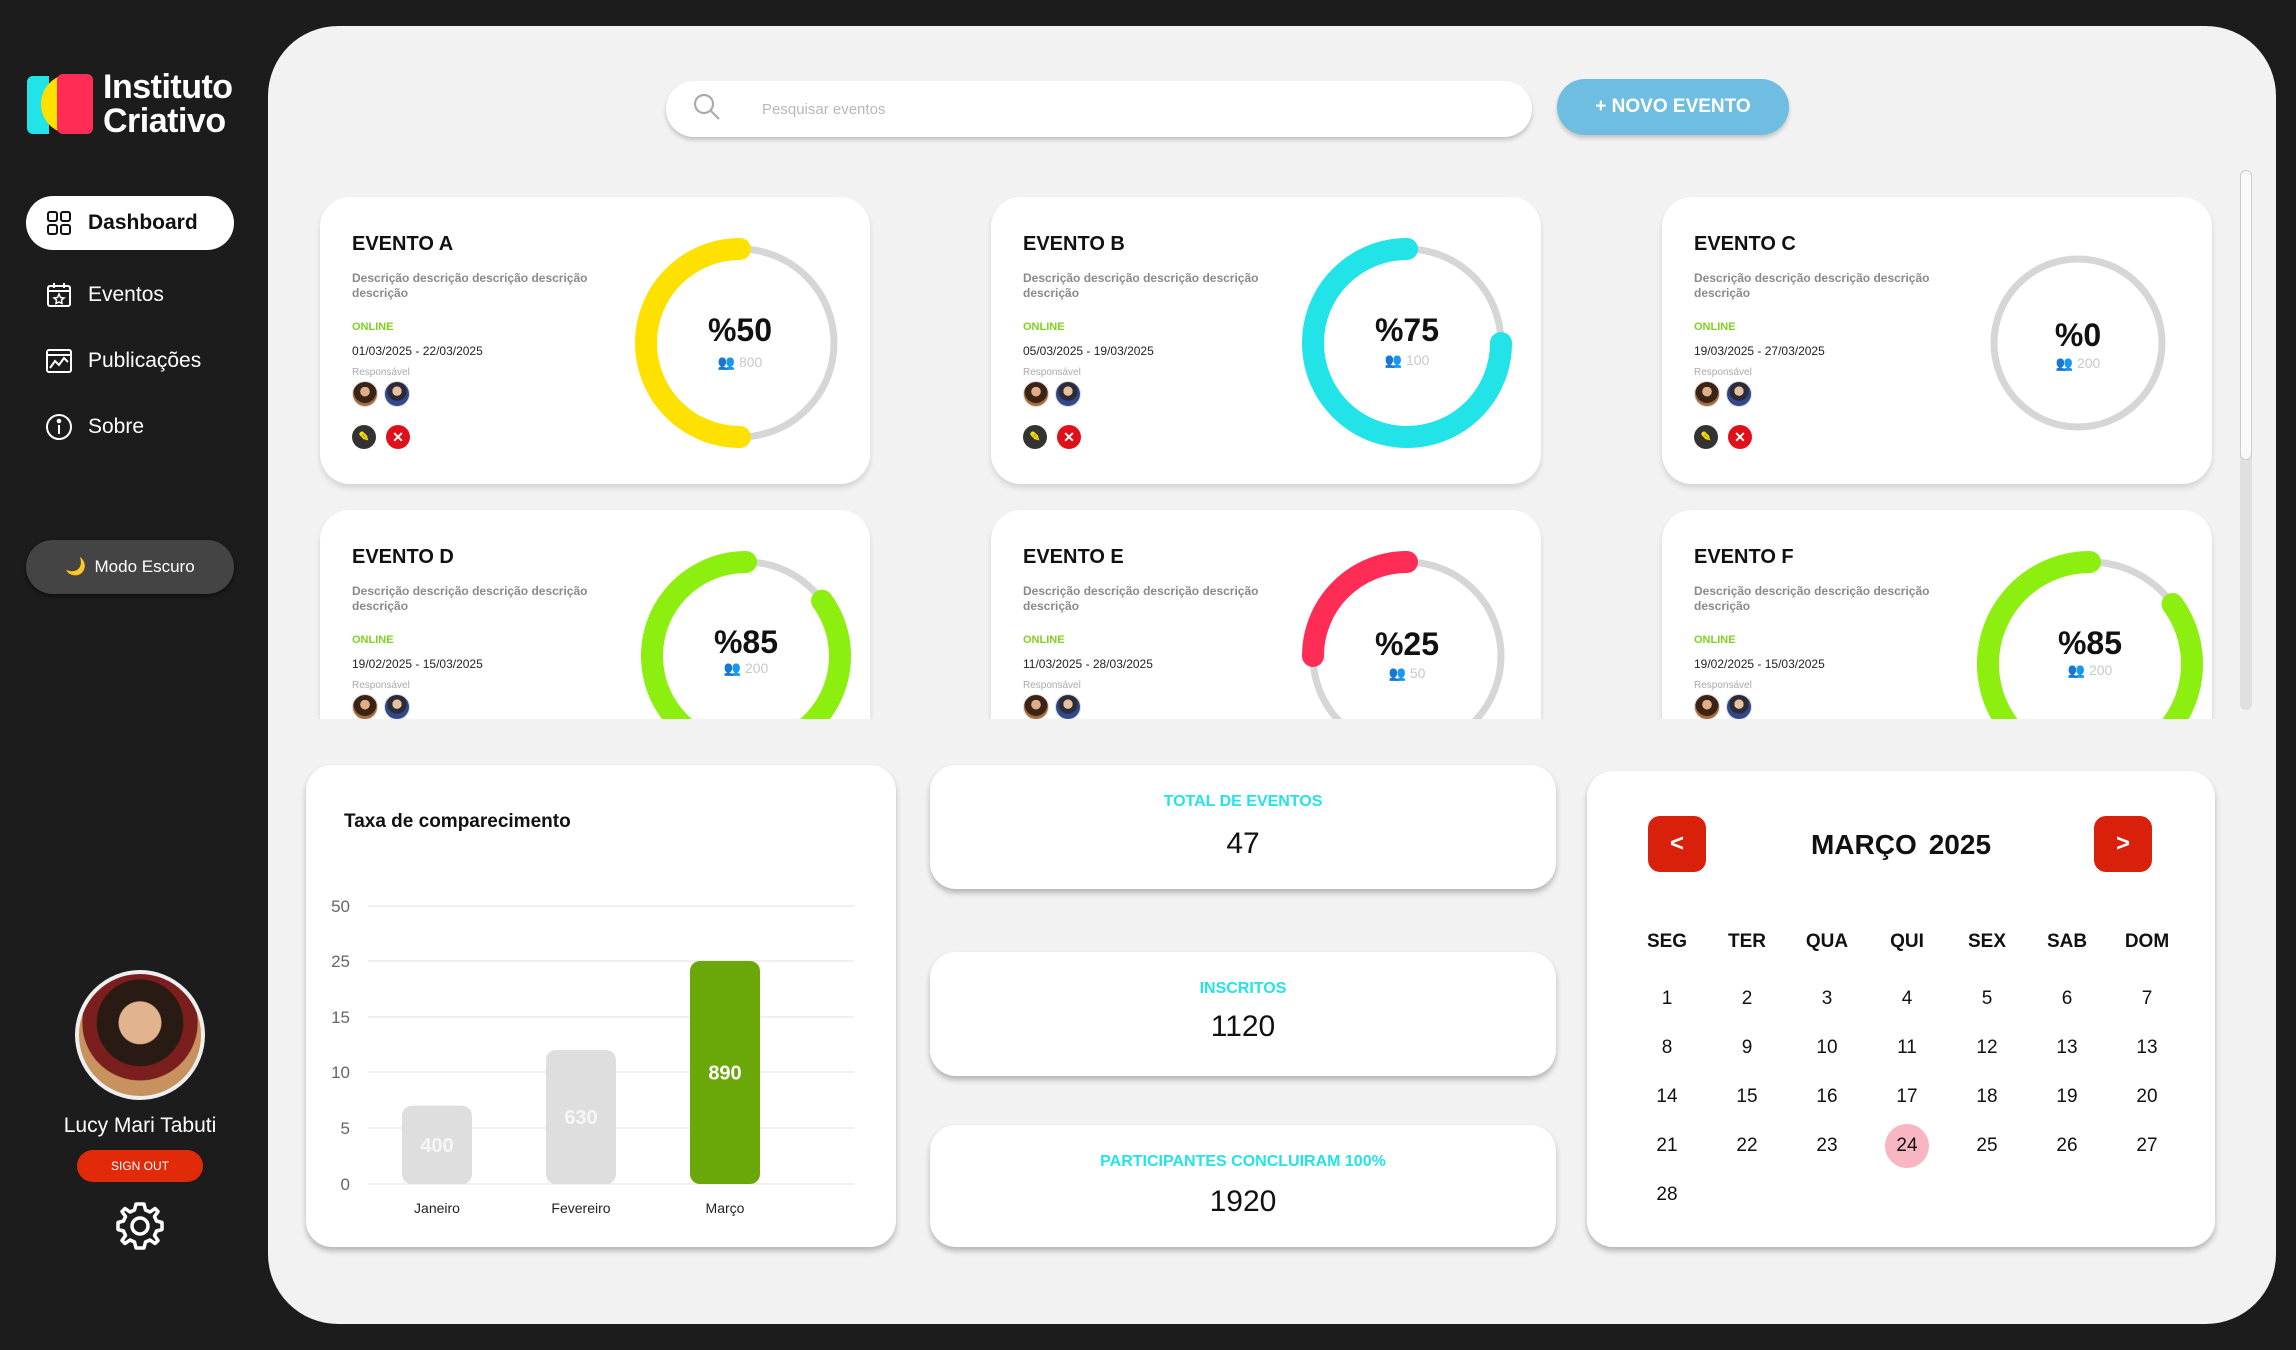 The image size is (2296, 1350). What do you see at coordinates (2147, 998) in the screenshot?
I see `calendar-day: 7` at bounding box center [2147, 998].